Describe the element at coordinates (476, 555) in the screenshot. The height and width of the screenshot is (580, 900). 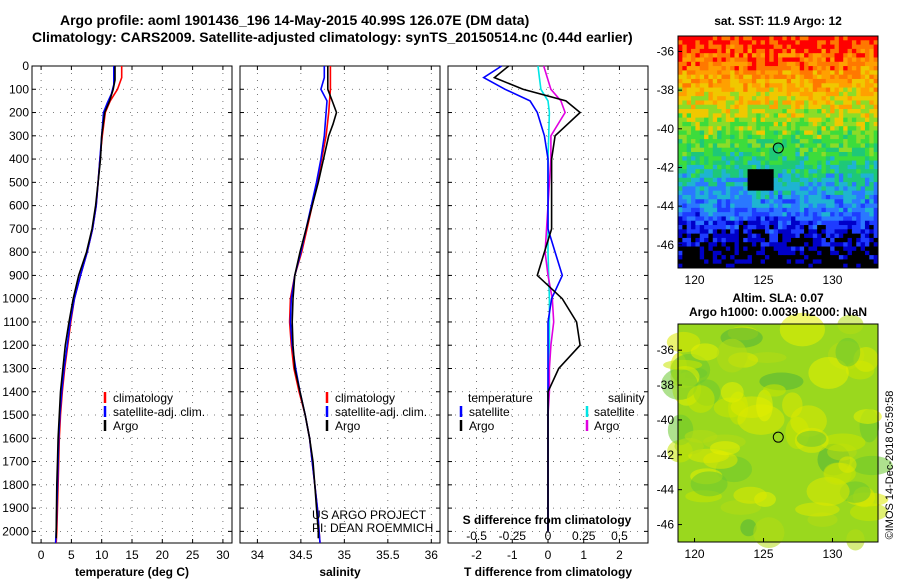
I see `x-tick-label: -2` at that location.